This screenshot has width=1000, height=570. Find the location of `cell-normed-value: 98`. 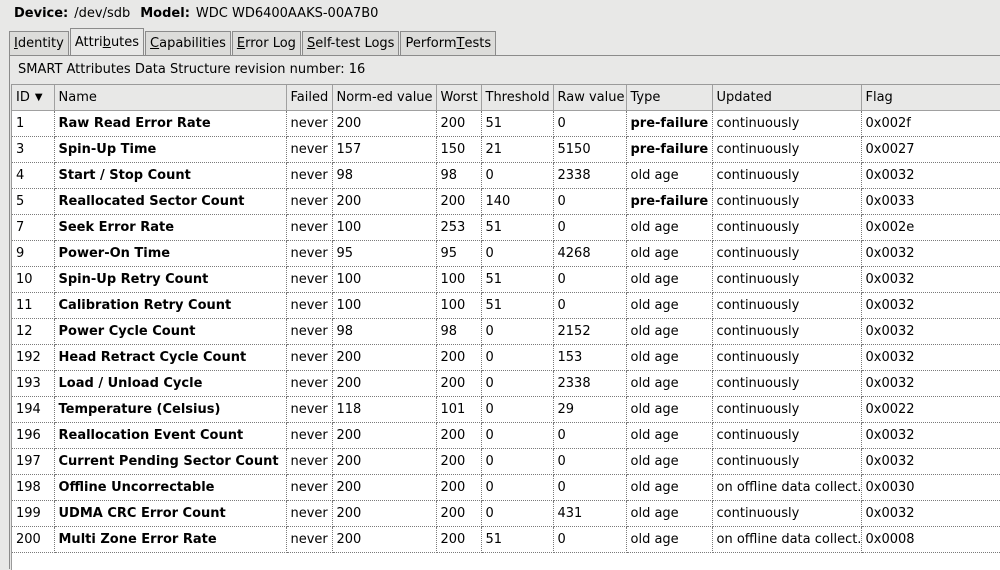

cell-normed-value: 98 is located at coordinates (384, 331).